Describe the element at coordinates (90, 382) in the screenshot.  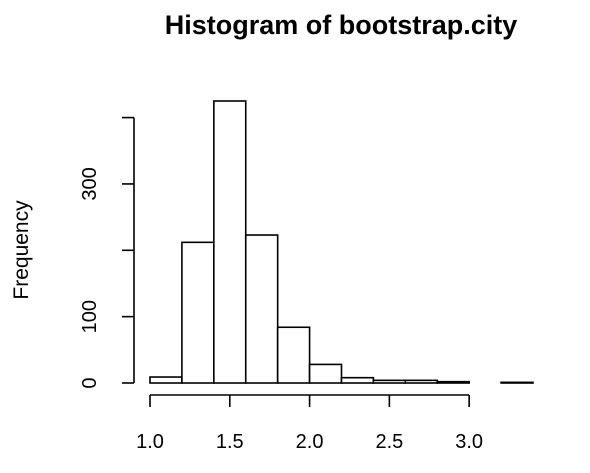
I see `y-tick-label: 0` at that location.